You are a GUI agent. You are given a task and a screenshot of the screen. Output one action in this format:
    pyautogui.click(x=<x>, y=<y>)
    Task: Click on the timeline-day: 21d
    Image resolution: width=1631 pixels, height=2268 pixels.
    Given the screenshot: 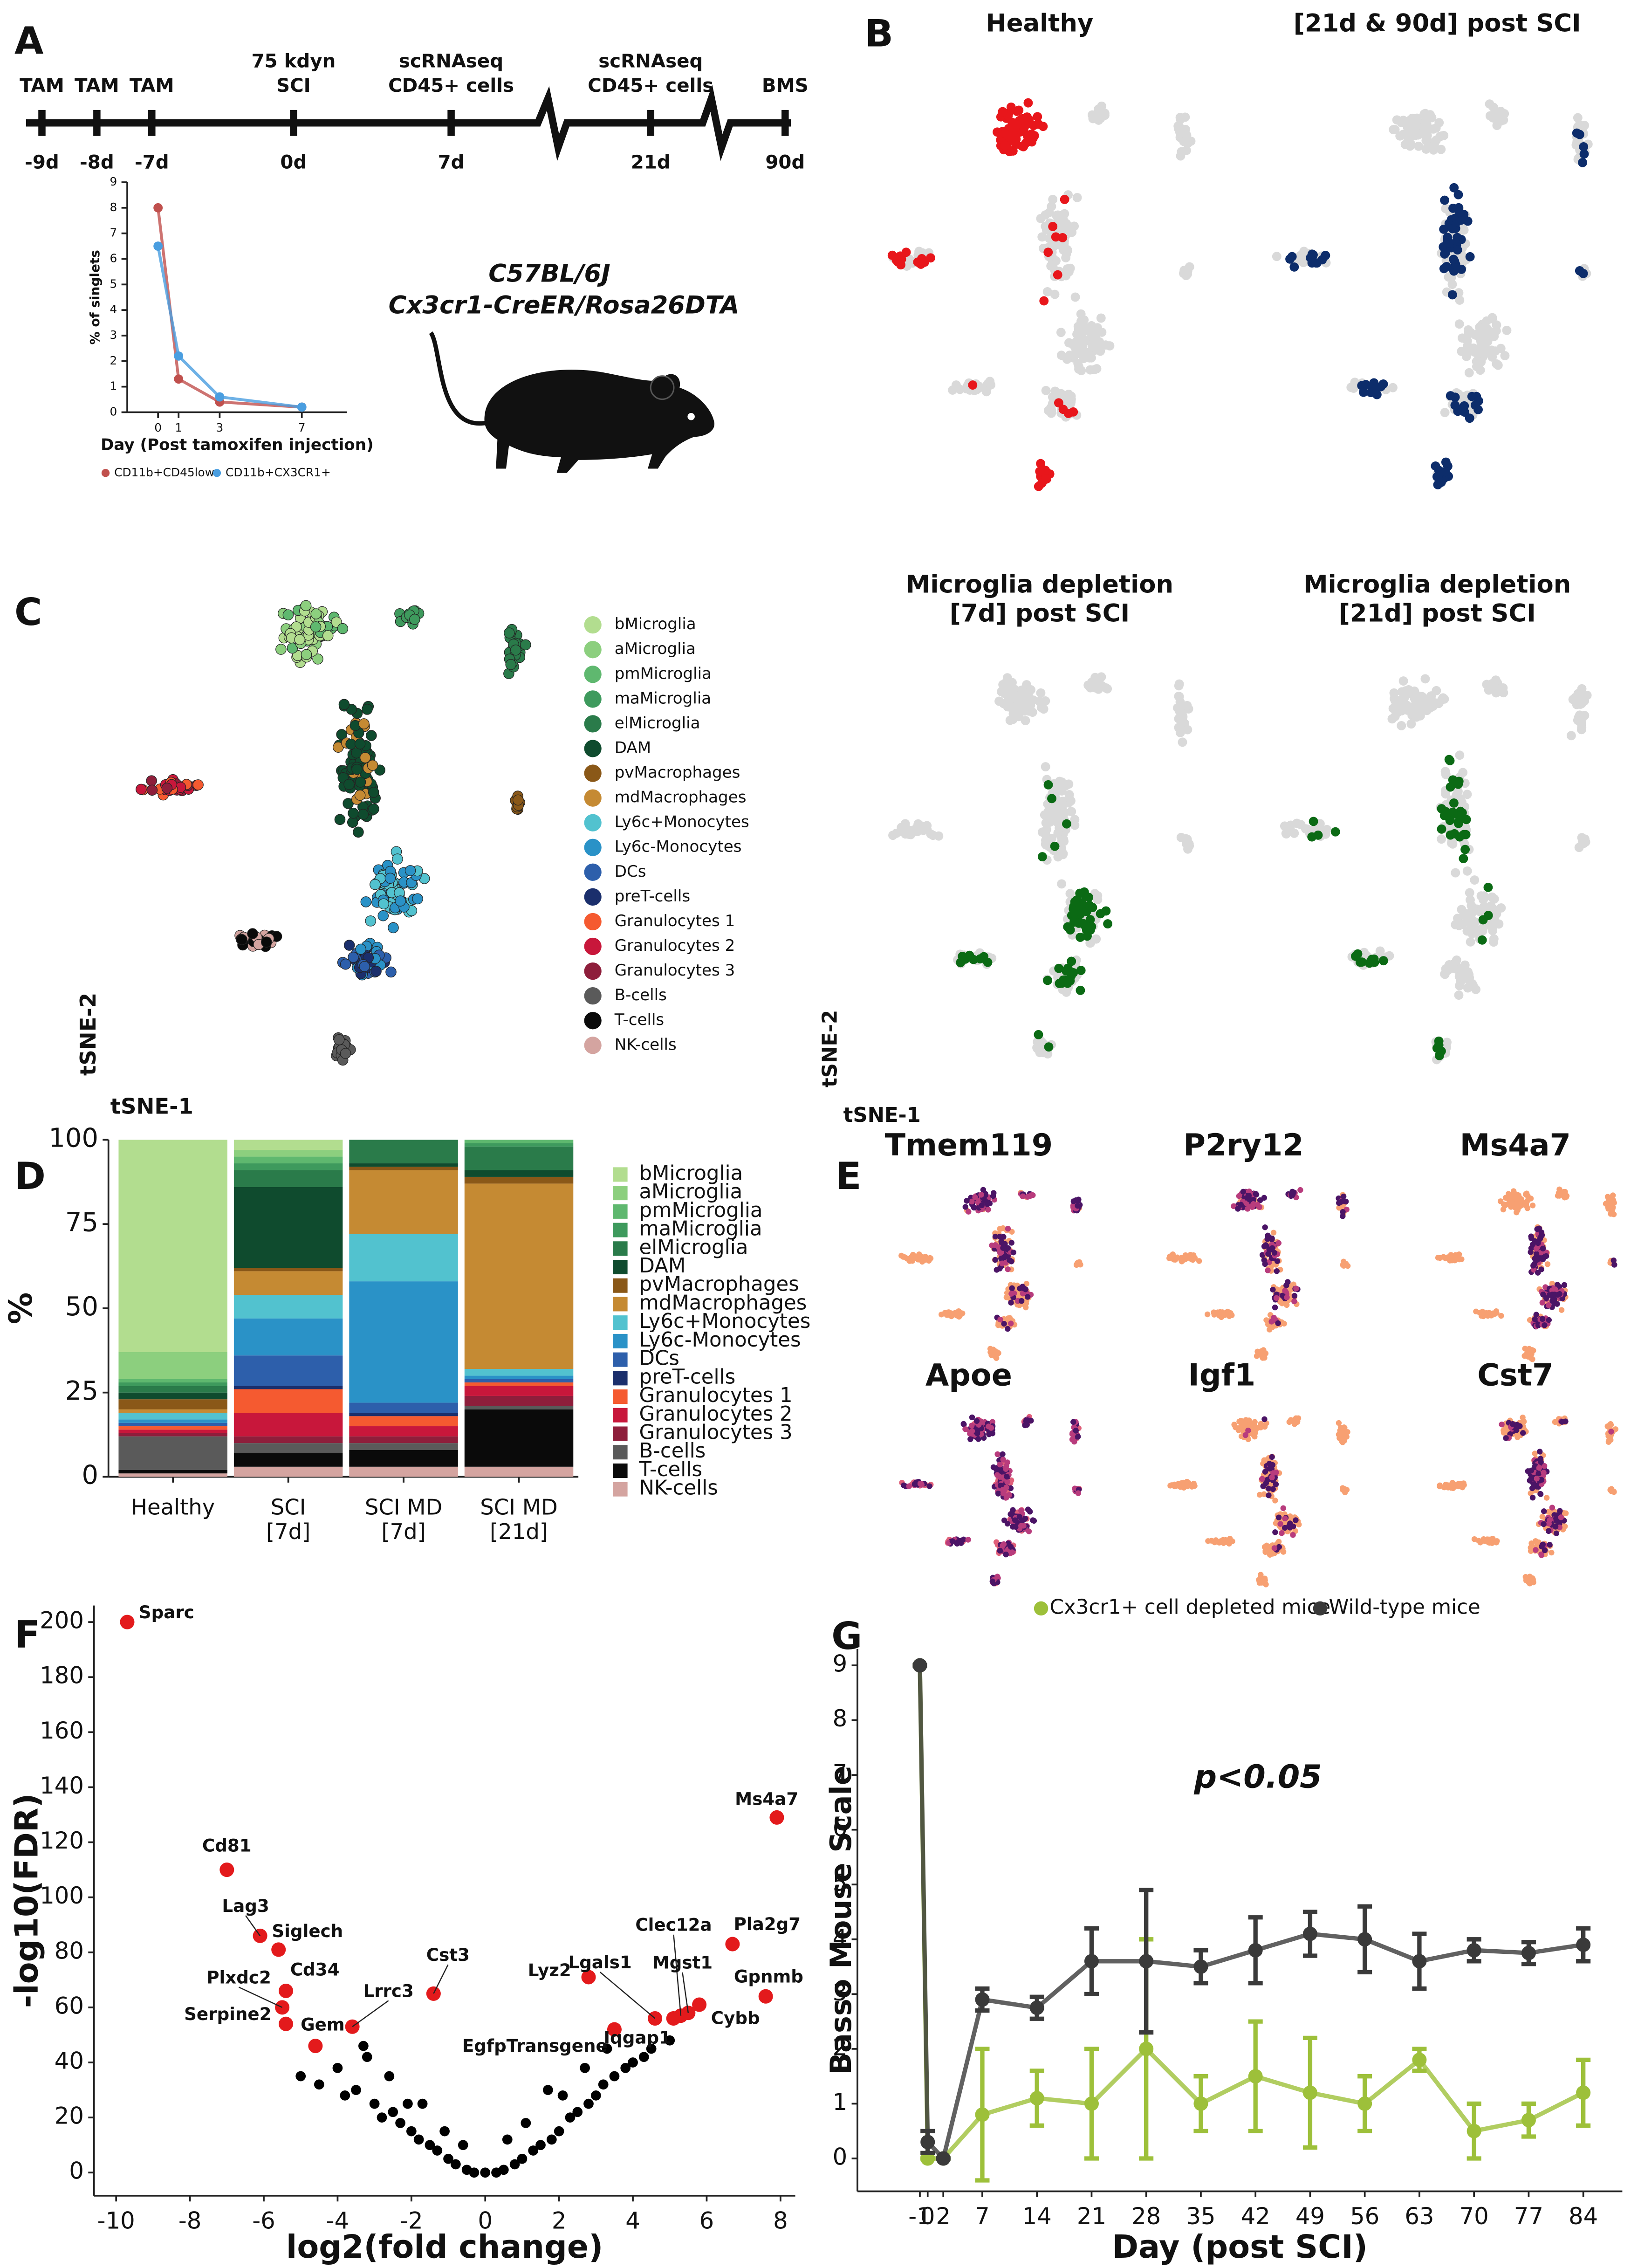 What is the action you would take?
    pyautogui.click(x=651, y=162)
    